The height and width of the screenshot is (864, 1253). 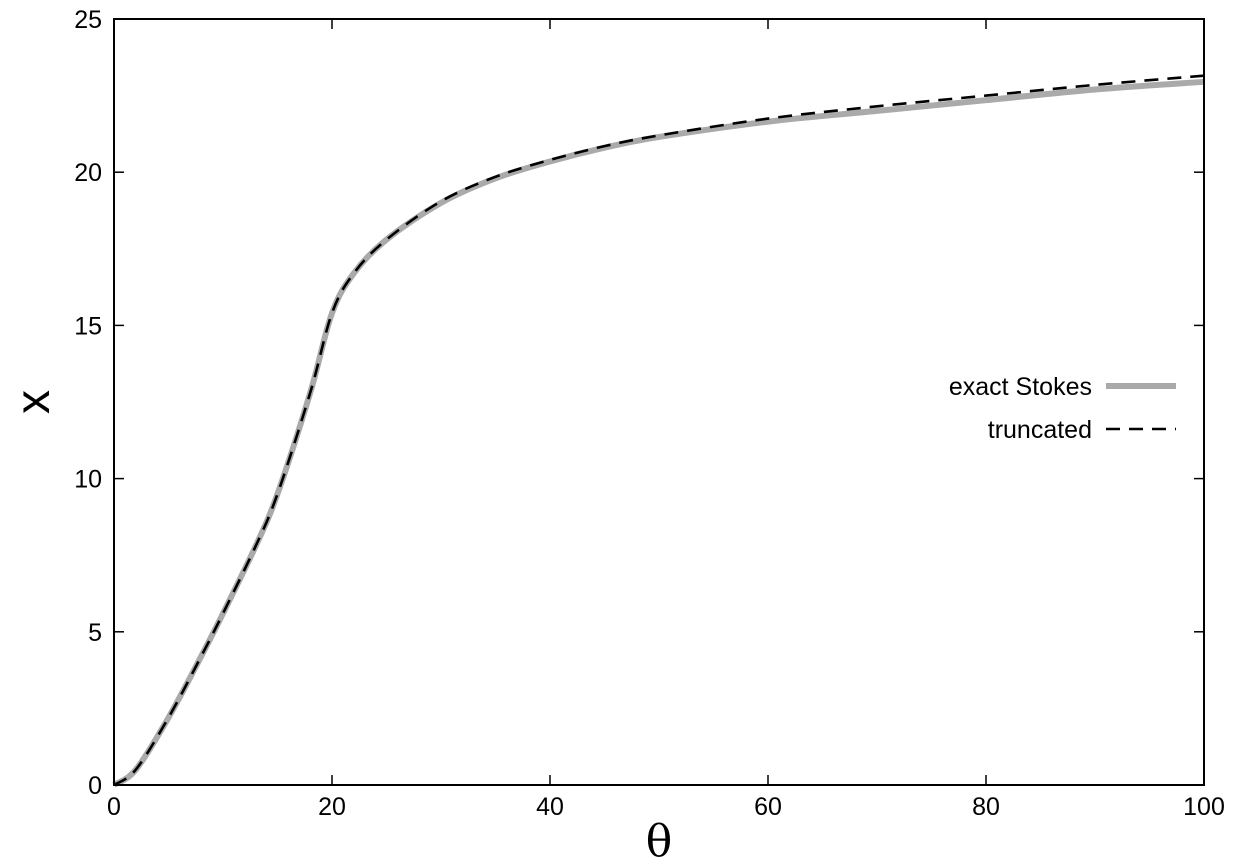 I want to click on legend: exact Stokes truncated, so click(x=1062, y=408).